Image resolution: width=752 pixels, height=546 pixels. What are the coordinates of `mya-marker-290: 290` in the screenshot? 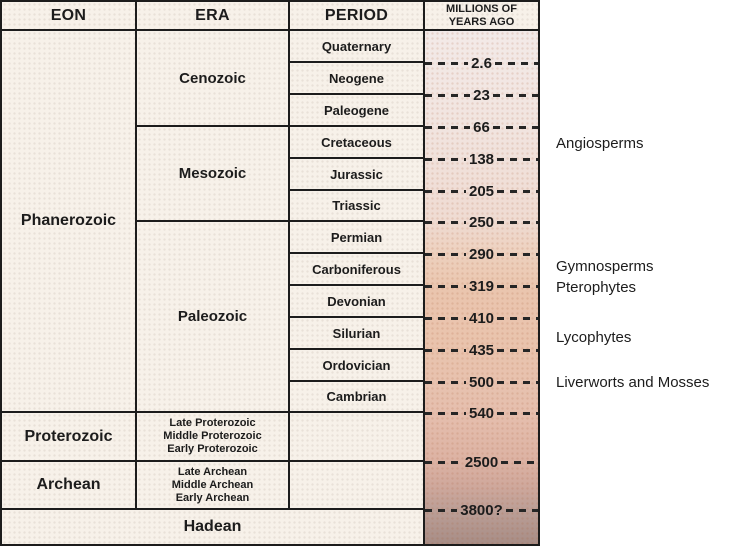 It's located at (481, 254).